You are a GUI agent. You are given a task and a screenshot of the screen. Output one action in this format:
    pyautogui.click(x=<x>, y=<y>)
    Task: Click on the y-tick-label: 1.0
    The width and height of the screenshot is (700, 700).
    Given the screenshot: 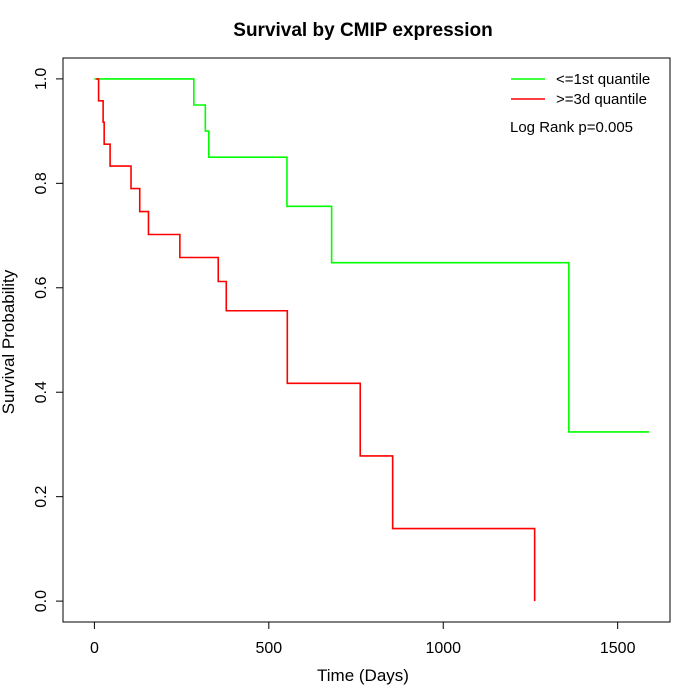 What is the action you would take?
    pyautogui.click(x=41, y=79)
    